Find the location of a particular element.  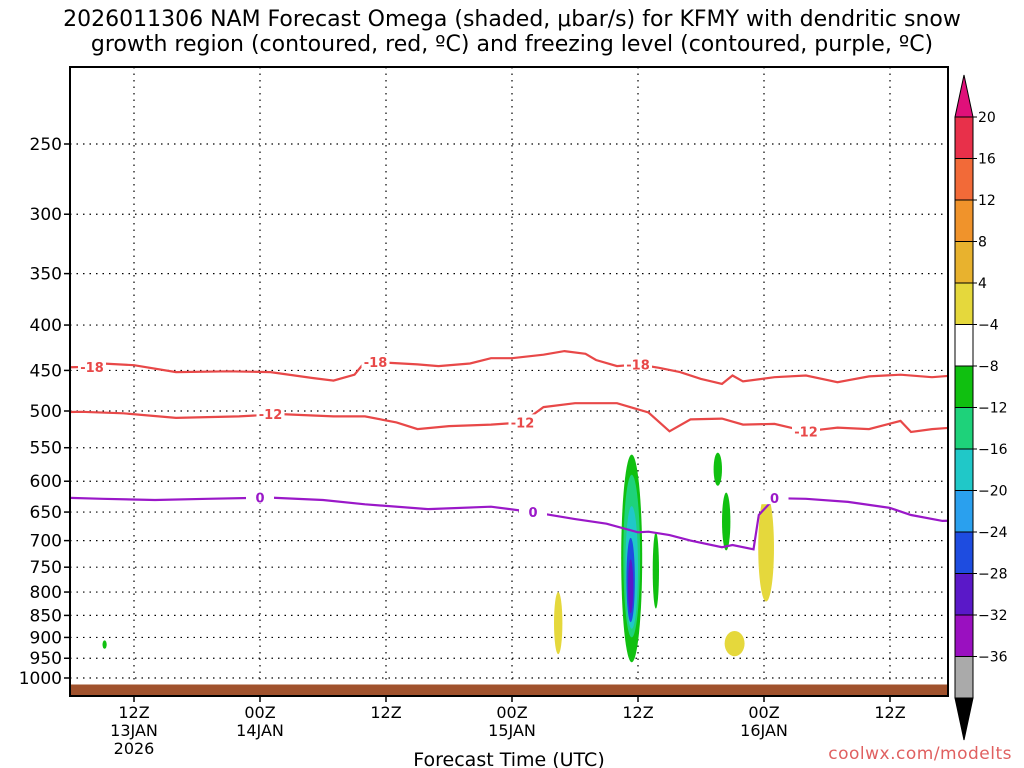

x-tick-label-54: 12Z is located at coordinates (637, 712).